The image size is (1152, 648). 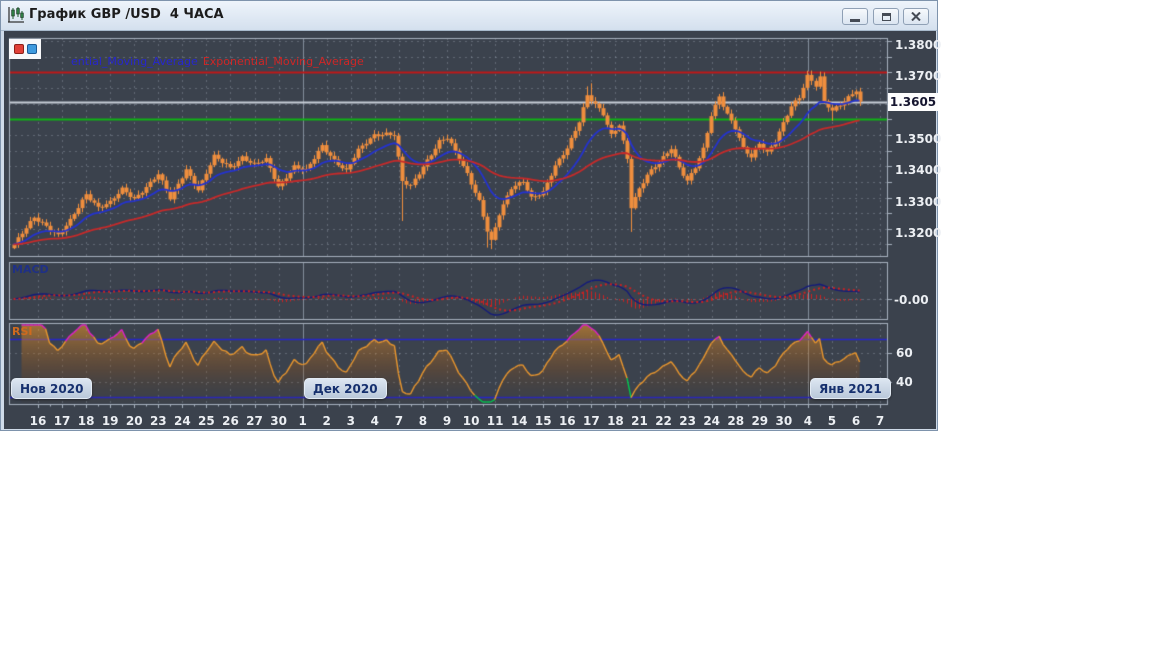 What do you see at coordinates (126, 14) in the screenshot?
I see `window-title: График GBP /USD 4 ЧАСА` at bounding box center [126, 14].